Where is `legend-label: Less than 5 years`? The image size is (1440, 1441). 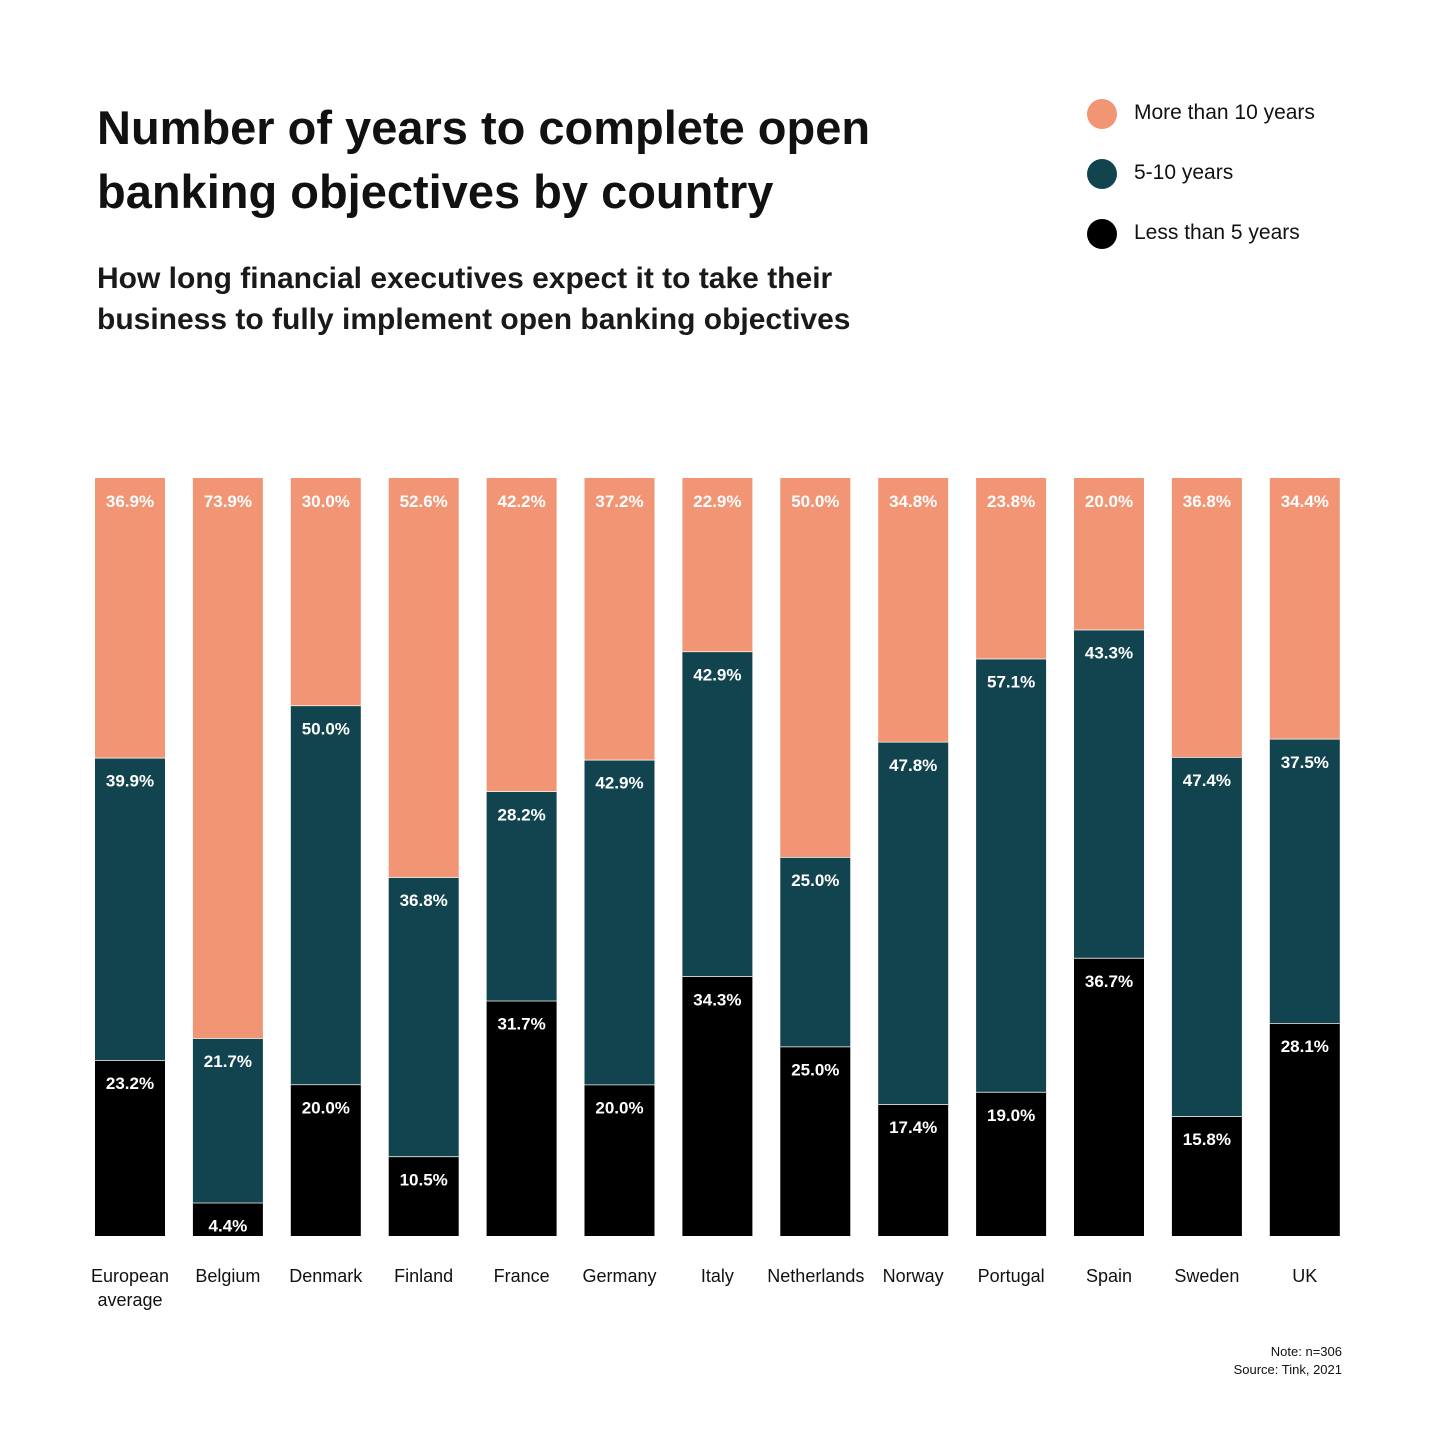
legend-label: Less than 5 years is located at coordinates (1217, 232).